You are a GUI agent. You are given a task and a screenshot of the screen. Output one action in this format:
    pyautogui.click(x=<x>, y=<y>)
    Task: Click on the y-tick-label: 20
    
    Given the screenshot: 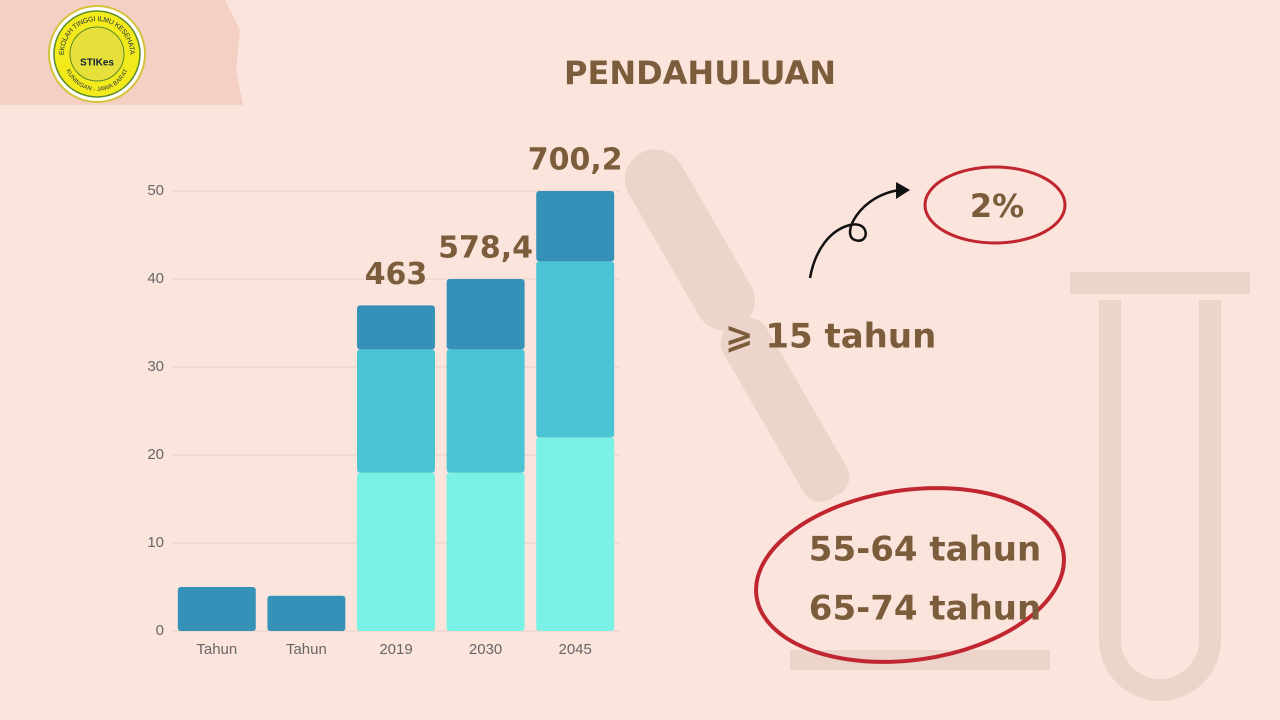 What is the action you would take?
    pyautogui.click(x=155, y=454)
    